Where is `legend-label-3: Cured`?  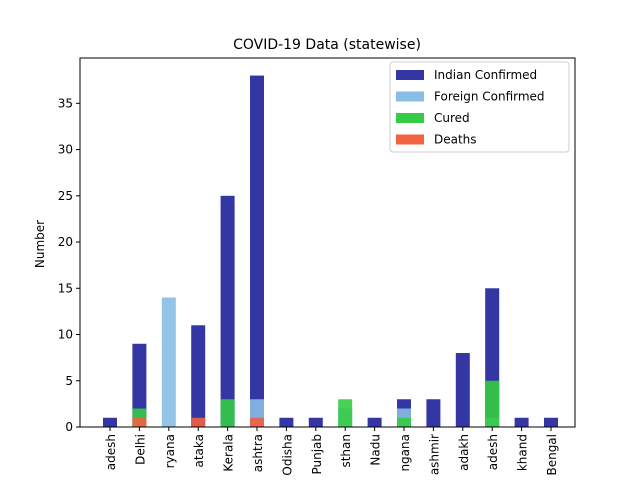
legend-label-3: Cured is located at coordinates (452, 118).